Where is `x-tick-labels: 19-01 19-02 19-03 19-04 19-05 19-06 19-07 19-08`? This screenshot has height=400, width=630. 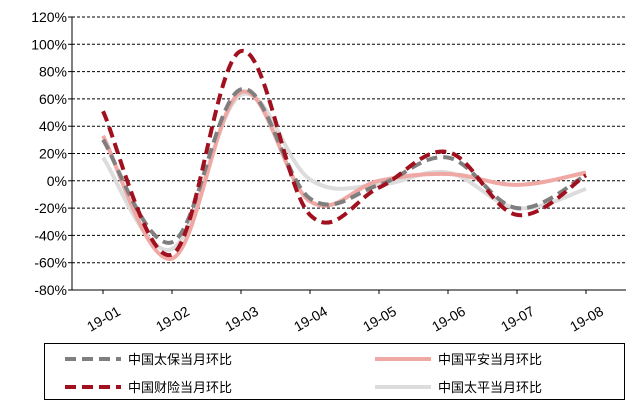
x-tick-labels: 19-01 19-02 19-03 19-04 19-05 19-06 19-07 19-08 is located at coordinates (345, 319).